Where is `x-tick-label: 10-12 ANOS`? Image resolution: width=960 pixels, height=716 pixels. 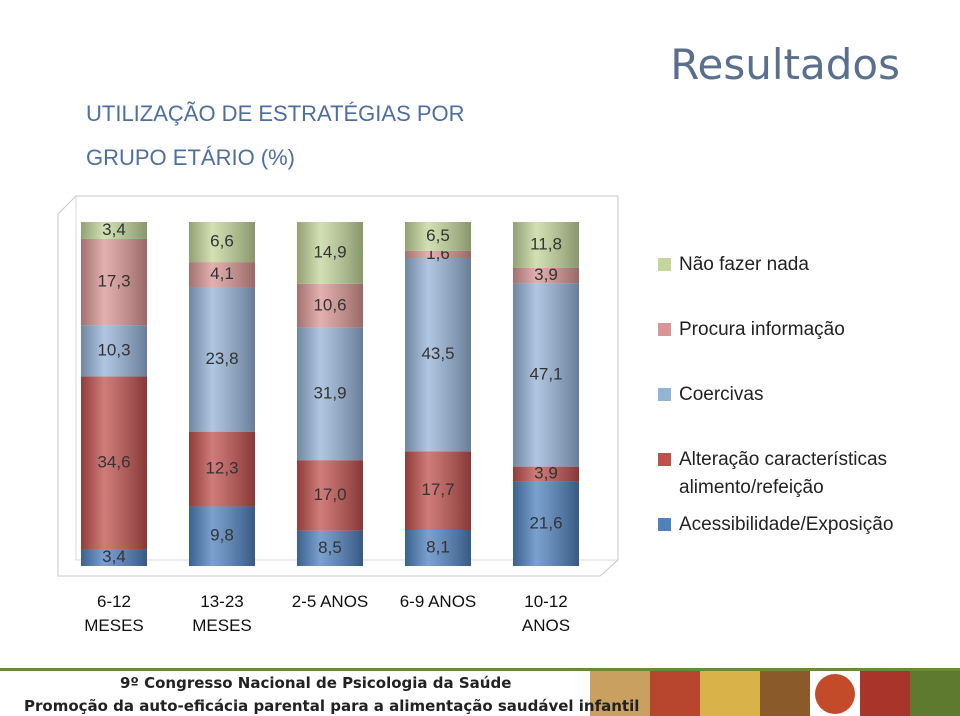 x-tick-label: 10-12 ANOS is located at coordinates (546, 613).